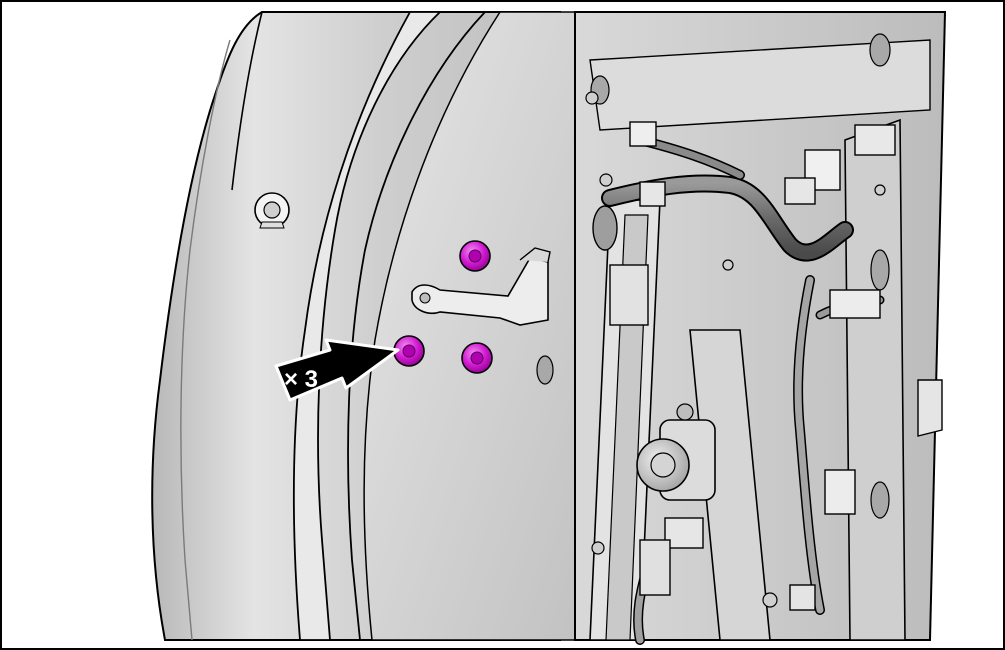 This screenshot has width=1005, height=650. I want to click on callout-label: × 3, so click(301, 379).